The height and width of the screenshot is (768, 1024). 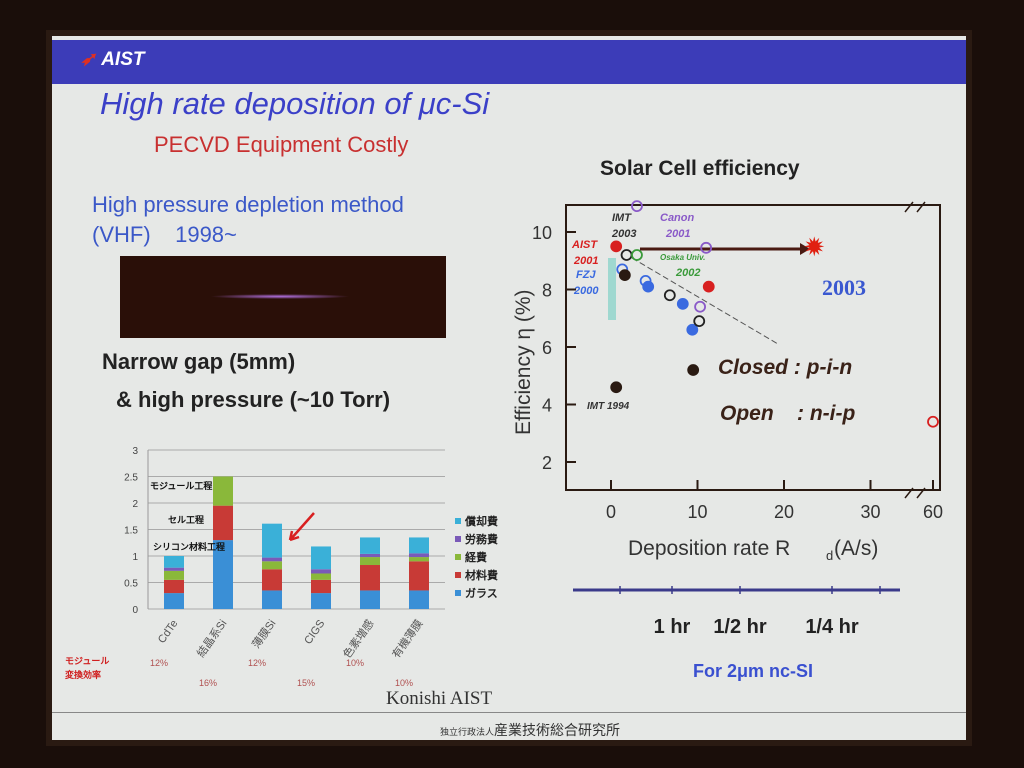 What do you see at coordinates (476, 557) in the screenshot?
I see `legend-label: 経費` at bounding box center [476, 557].